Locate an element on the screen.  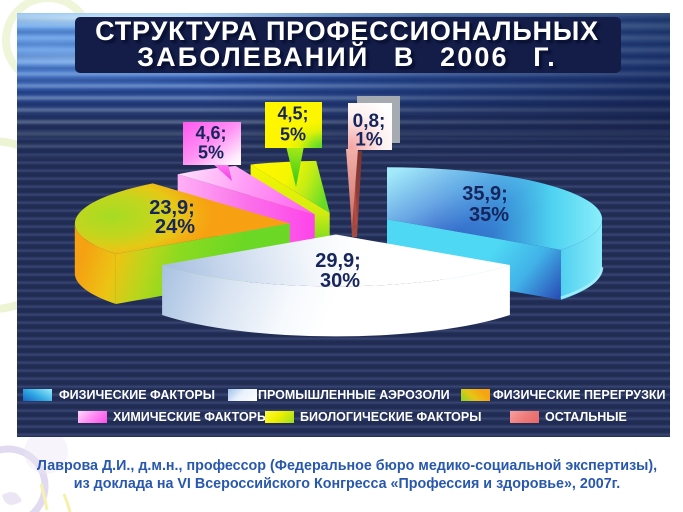
svg-text: 1% is located at coordinates (369, 140).